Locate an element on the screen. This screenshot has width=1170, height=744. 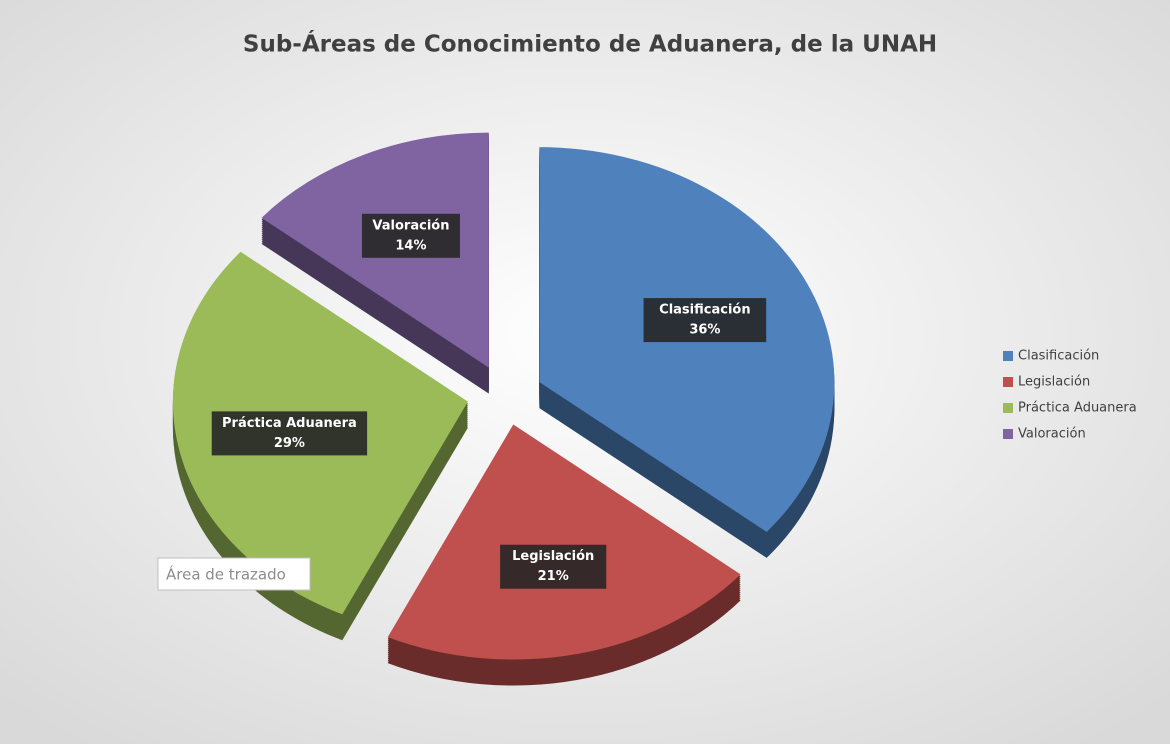
data-label-category: Práctica Aduanera is located at coordinates (289, 423).